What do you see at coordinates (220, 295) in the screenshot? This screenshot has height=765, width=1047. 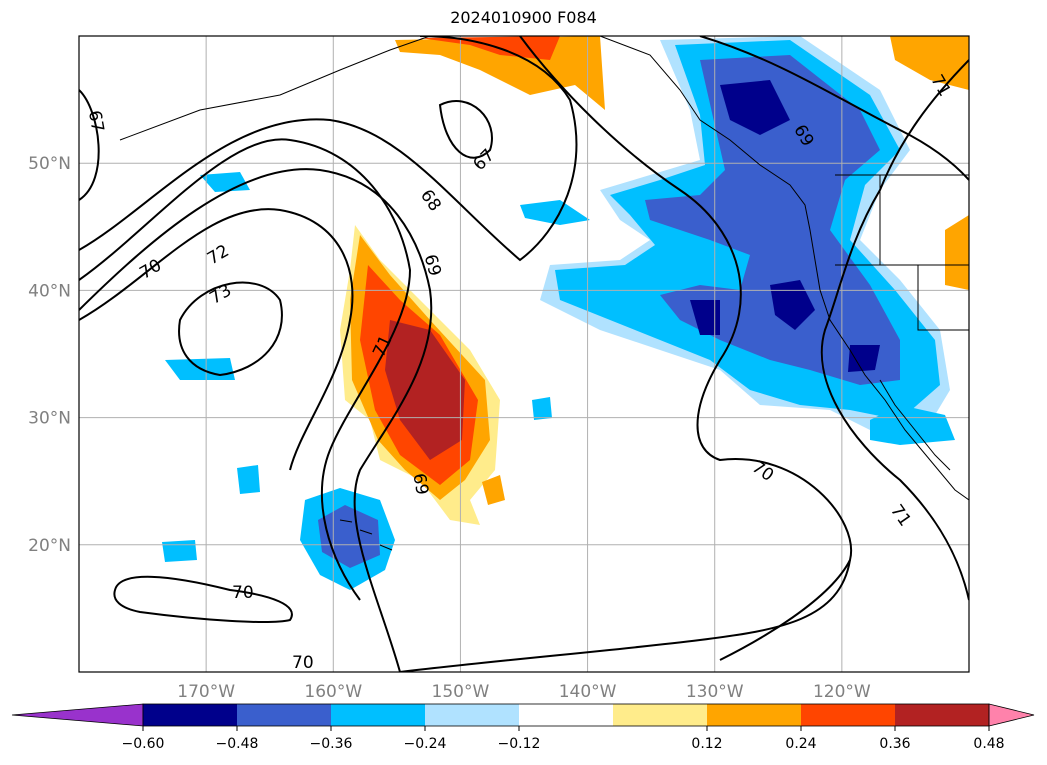 I see `contour-label: 73` at bounding box center [220, 295].